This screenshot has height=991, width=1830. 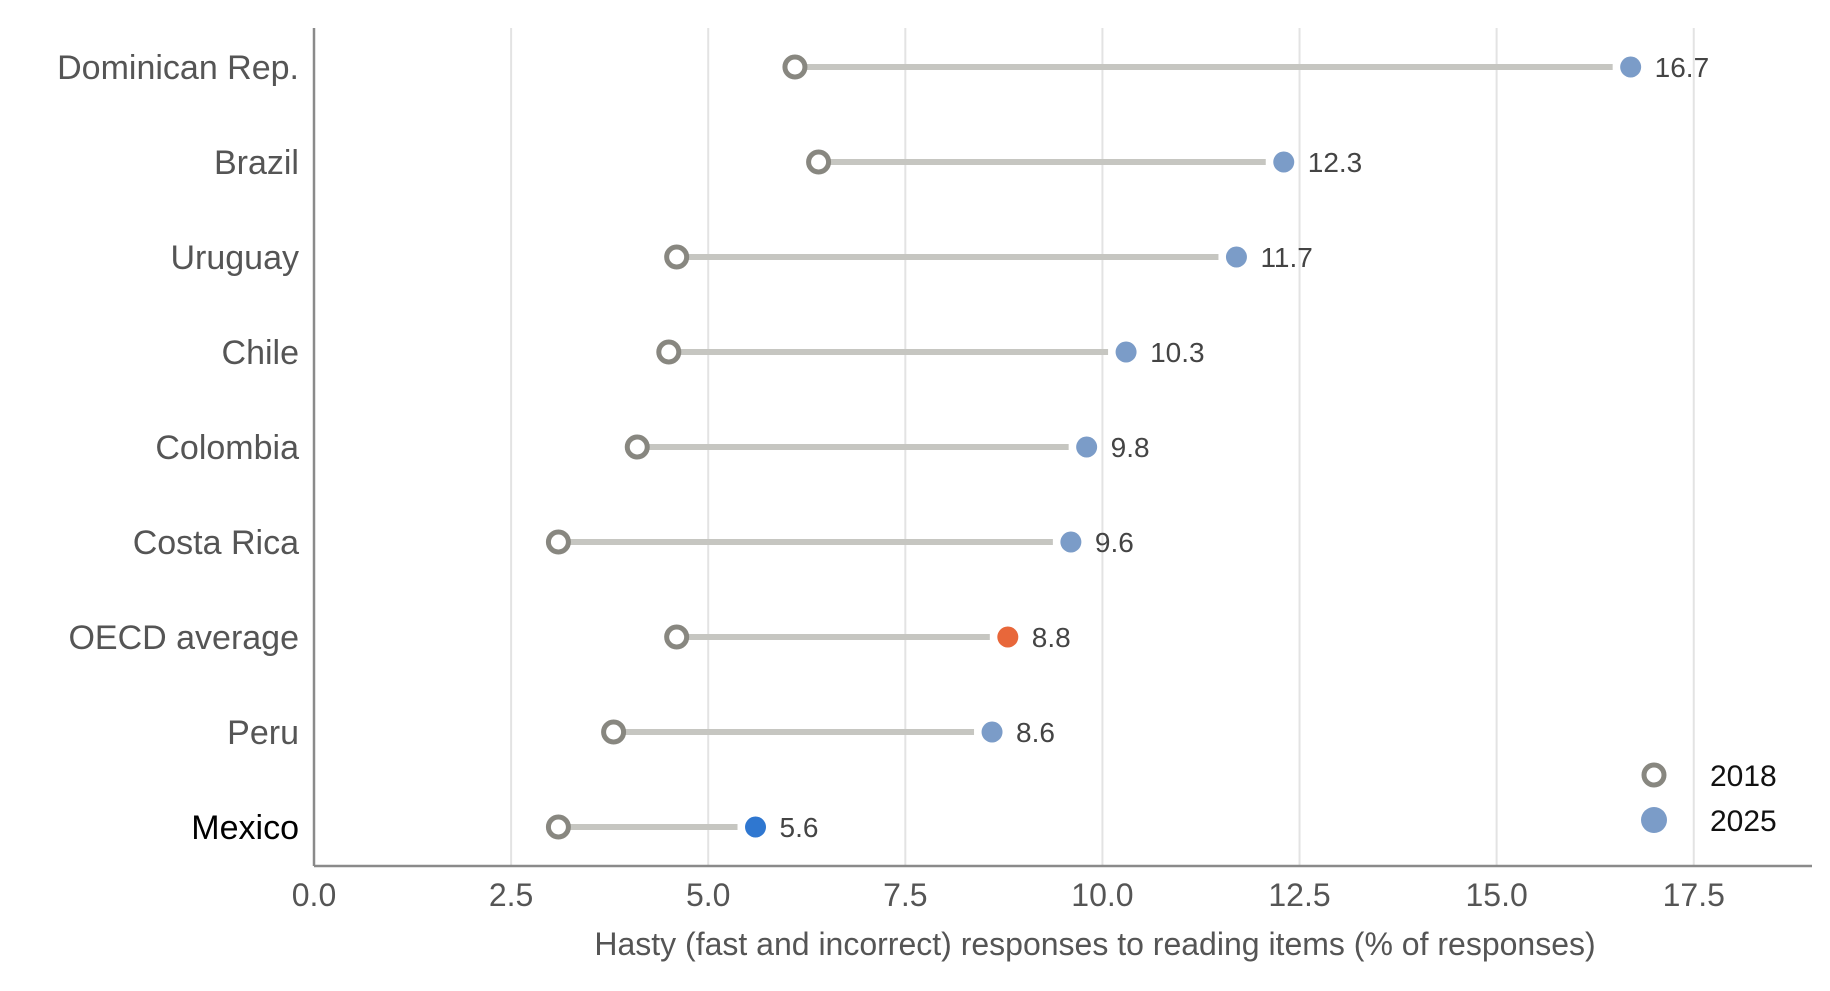 I want to click on value-label: 12.3, so click(x=1335, y=162).